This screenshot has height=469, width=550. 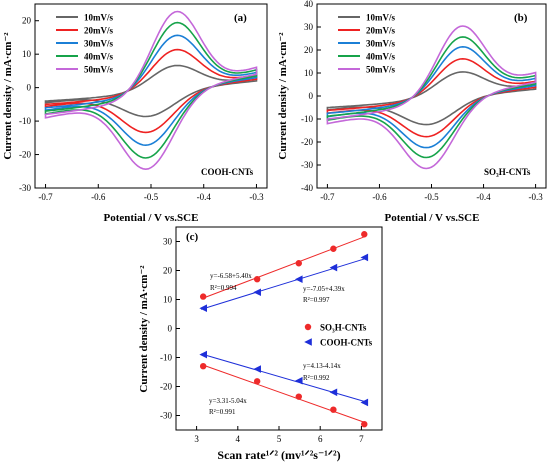 I want to click on sample-annotation: SO₃H-CNTs, so click(x=507, y=172).